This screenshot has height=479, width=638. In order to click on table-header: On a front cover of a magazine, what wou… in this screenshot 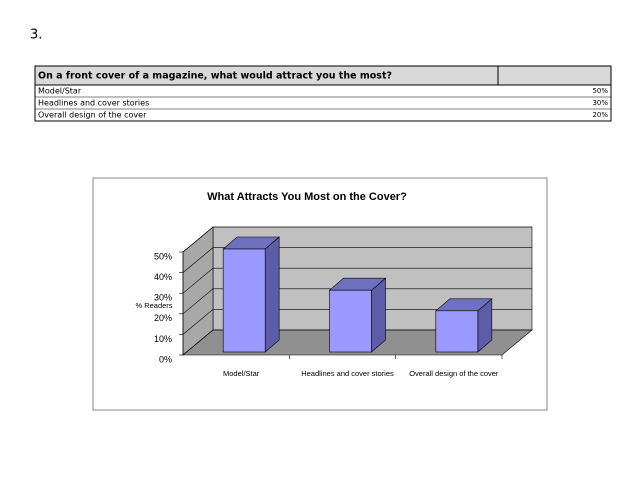, I will do `click(215, 76)`.